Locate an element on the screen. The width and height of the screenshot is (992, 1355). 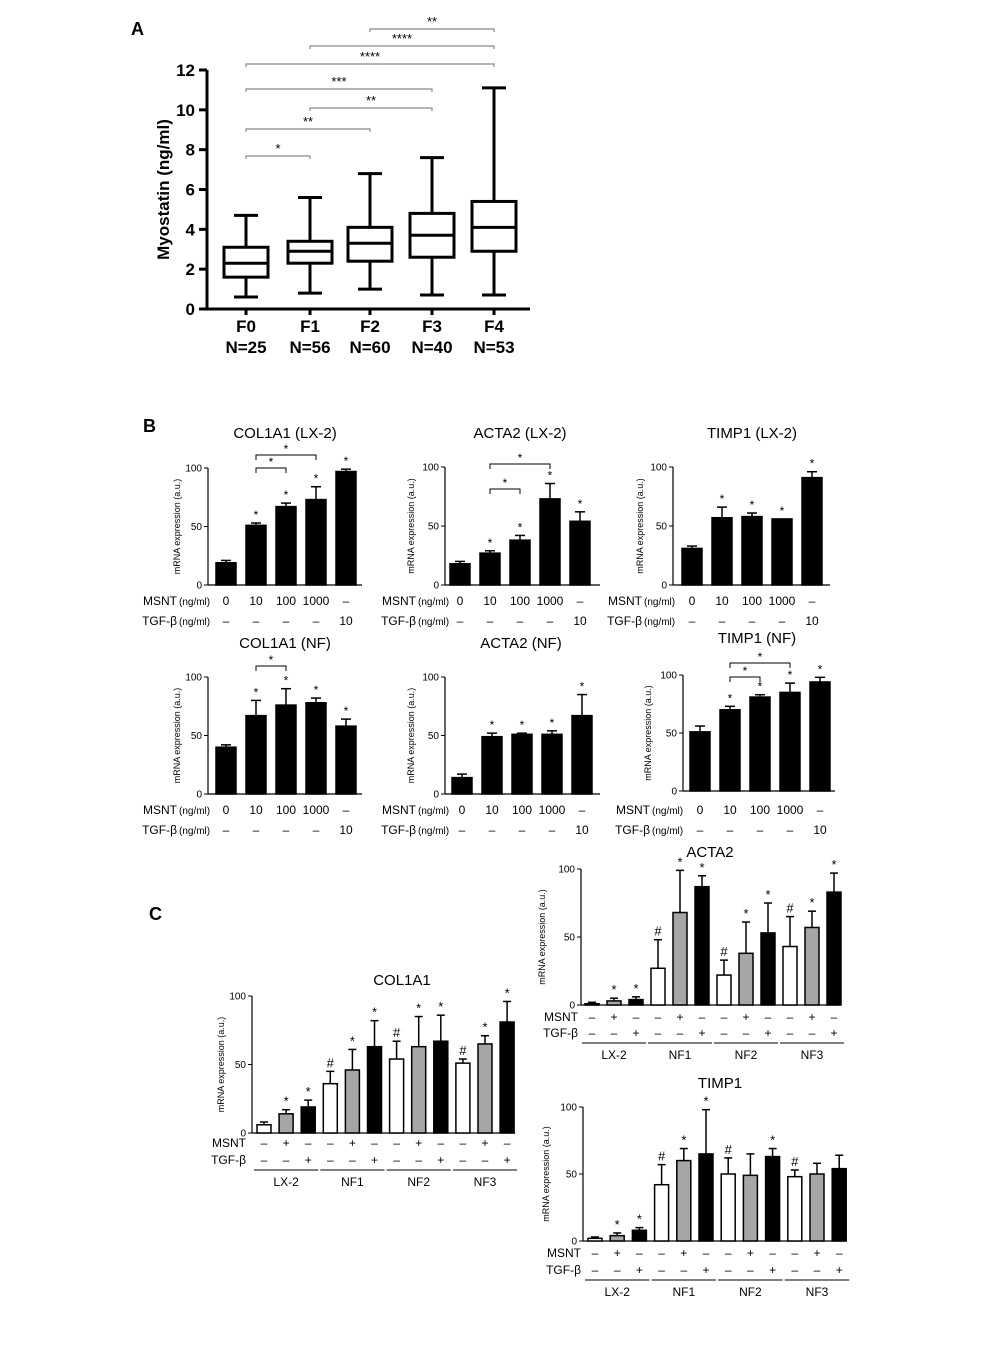
x-tick-label: F3 is located at coordinates (432, 326).